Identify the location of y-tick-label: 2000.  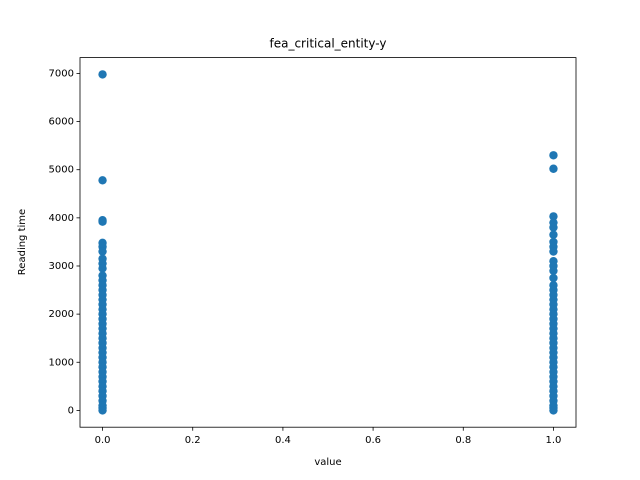
(61, 314).